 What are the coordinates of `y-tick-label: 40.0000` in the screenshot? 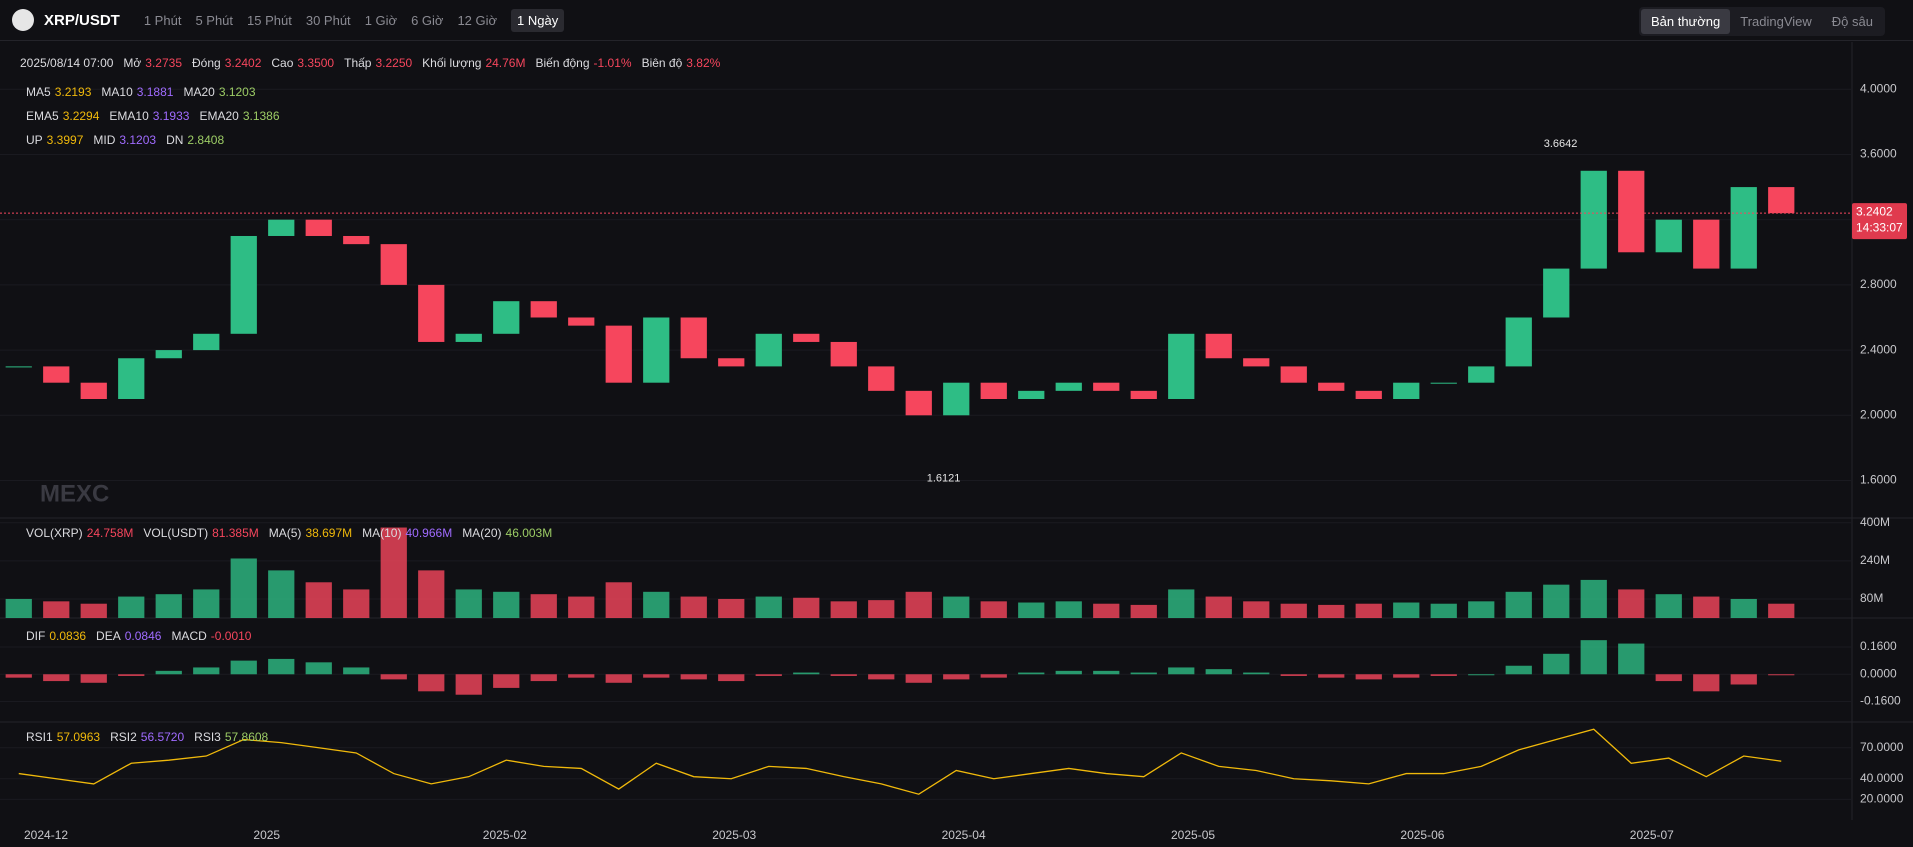 It's located at (1882, 778).